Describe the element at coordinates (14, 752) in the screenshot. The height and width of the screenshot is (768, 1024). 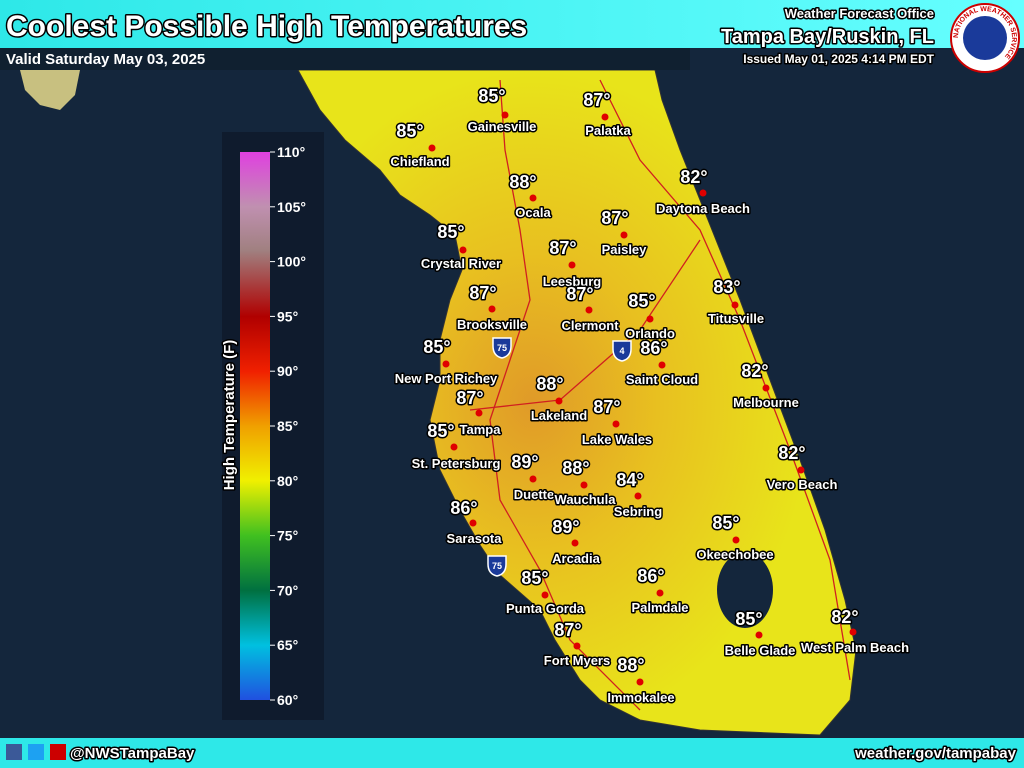
I see `facebook-icon` at that location.